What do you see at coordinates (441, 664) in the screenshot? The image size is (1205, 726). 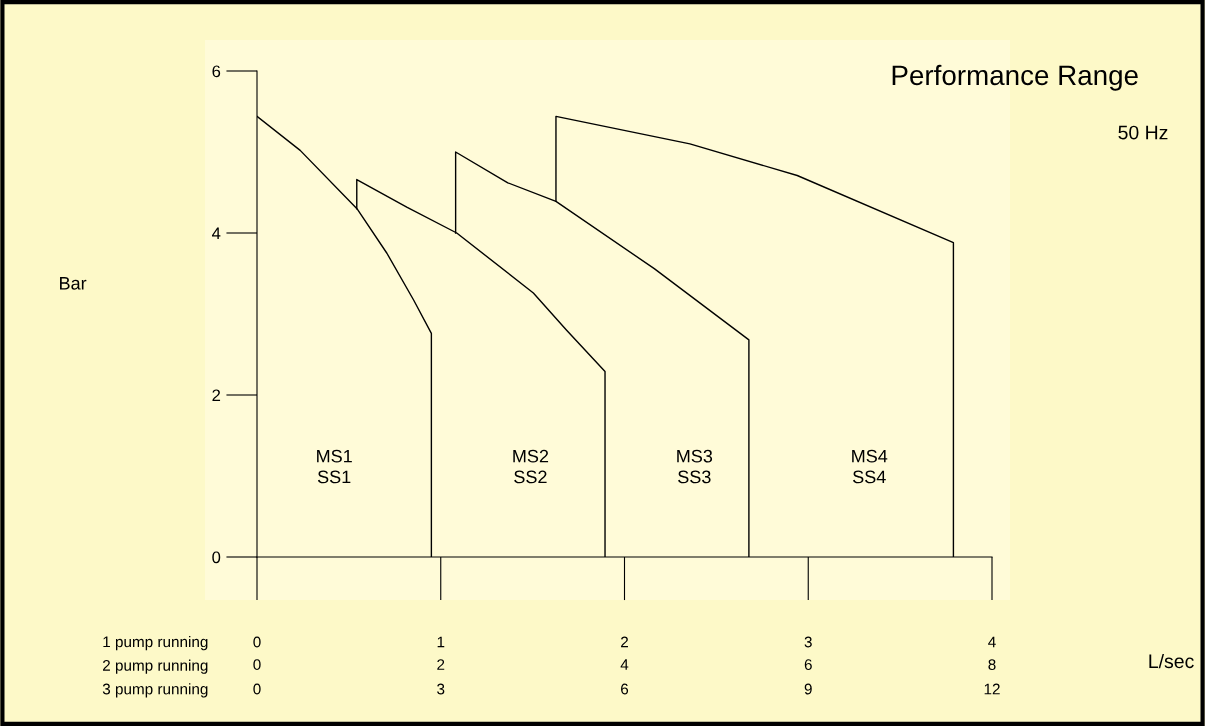 I see `x2-tick-label: 2` at bounding box center [441, 664].